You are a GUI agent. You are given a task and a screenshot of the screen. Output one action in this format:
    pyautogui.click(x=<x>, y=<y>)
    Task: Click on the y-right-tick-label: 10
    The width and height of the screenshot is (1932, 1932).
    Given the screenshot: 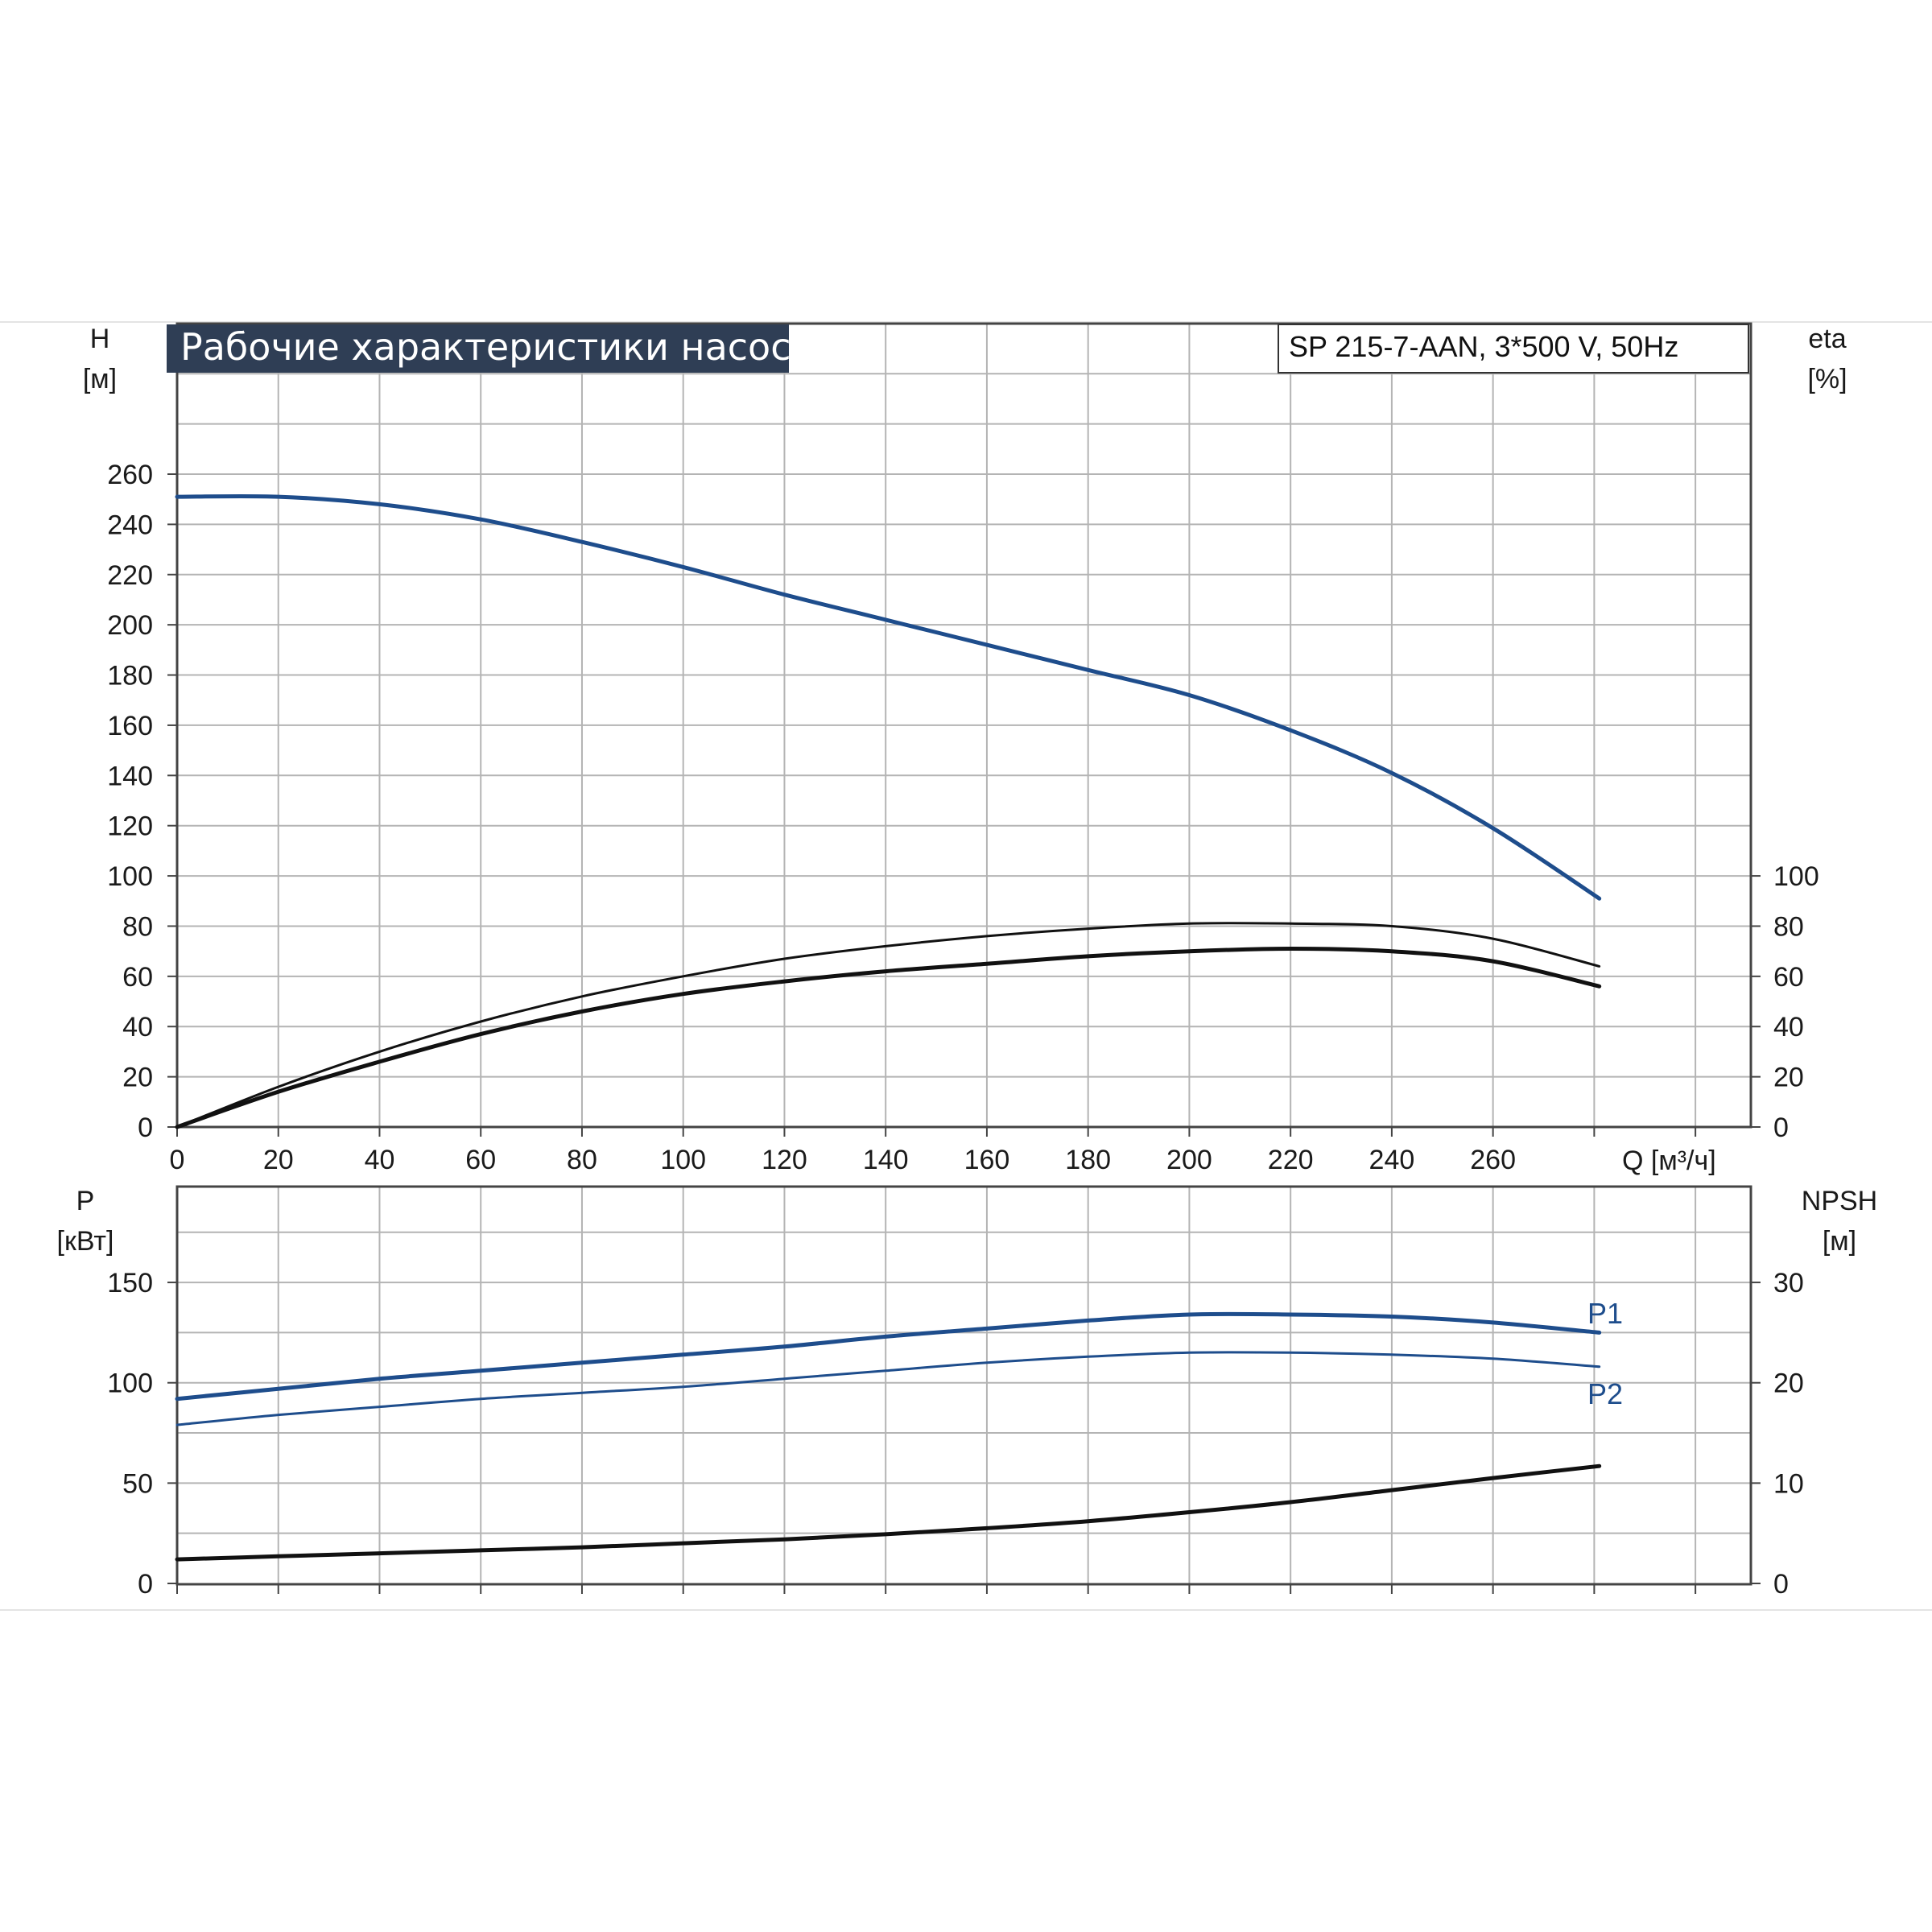 What is the action you would take?
    pyautogui.click(x=1788, y=1483)
    